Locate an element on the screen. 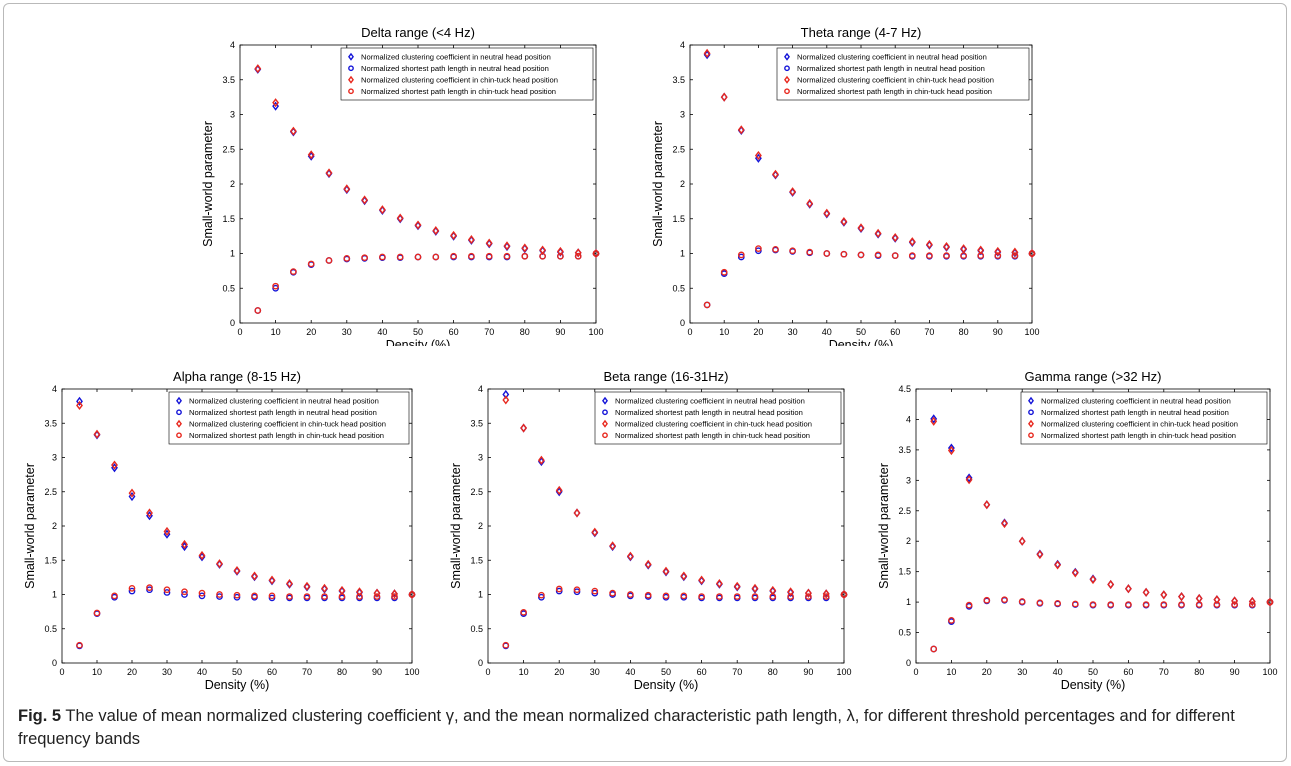  y-tick-label: 3 is located at coordinates (480, 458).